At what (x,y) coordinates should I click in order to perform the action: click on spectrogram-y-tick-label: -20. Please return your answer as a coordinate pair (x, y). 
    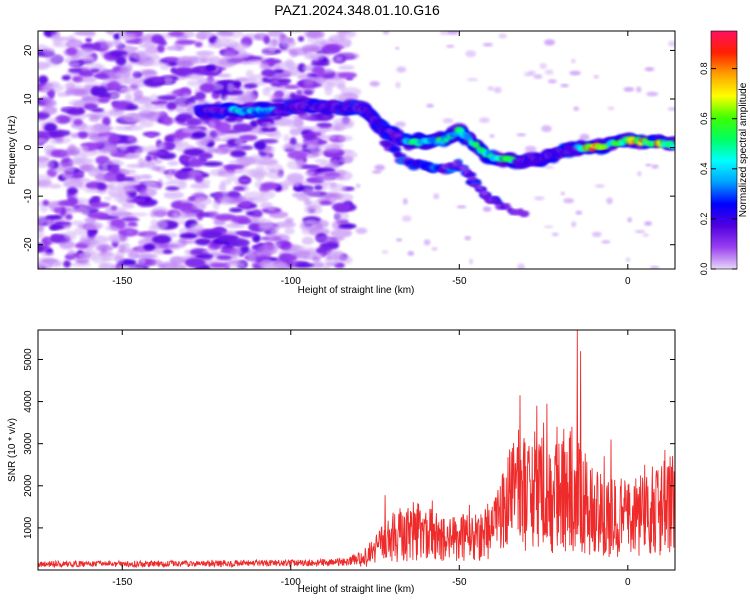
    Looking at the image, I should click on (28, 244).